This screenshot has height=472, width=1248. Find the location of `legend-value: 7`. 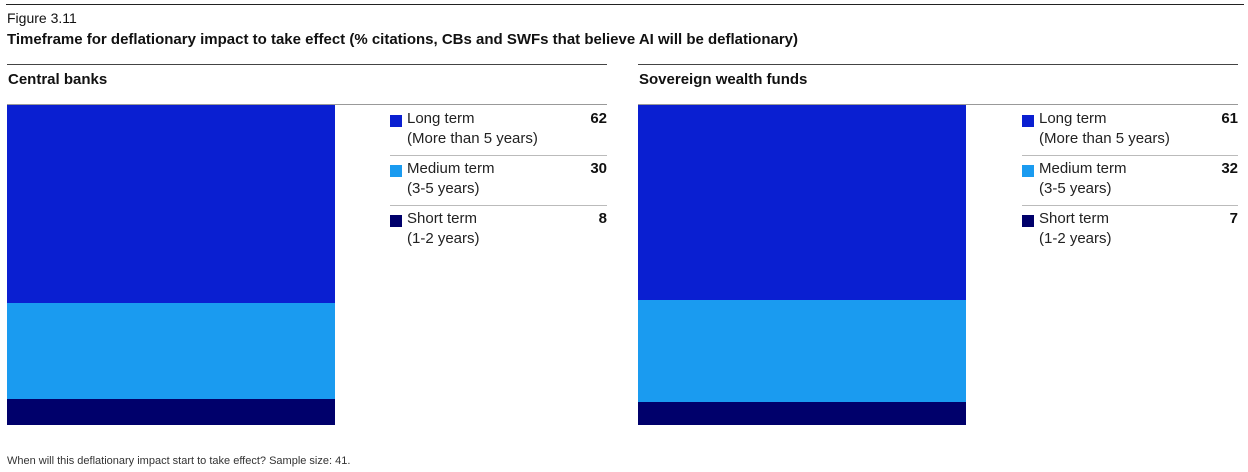

legend-value: 7 is located at coordinates (1233, 218).